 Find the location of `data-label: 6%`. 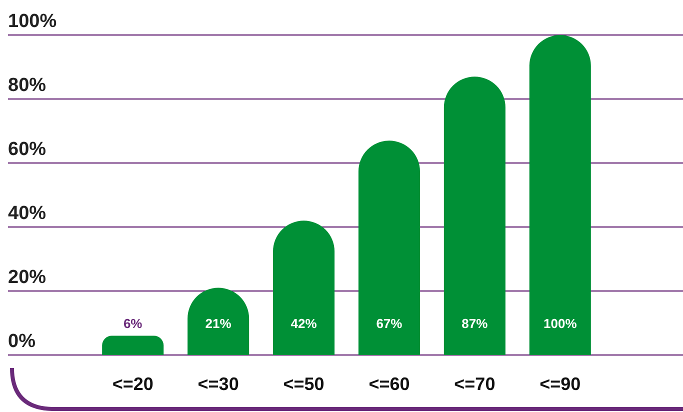

data-label: 6% is located at coordinates (133, 323).